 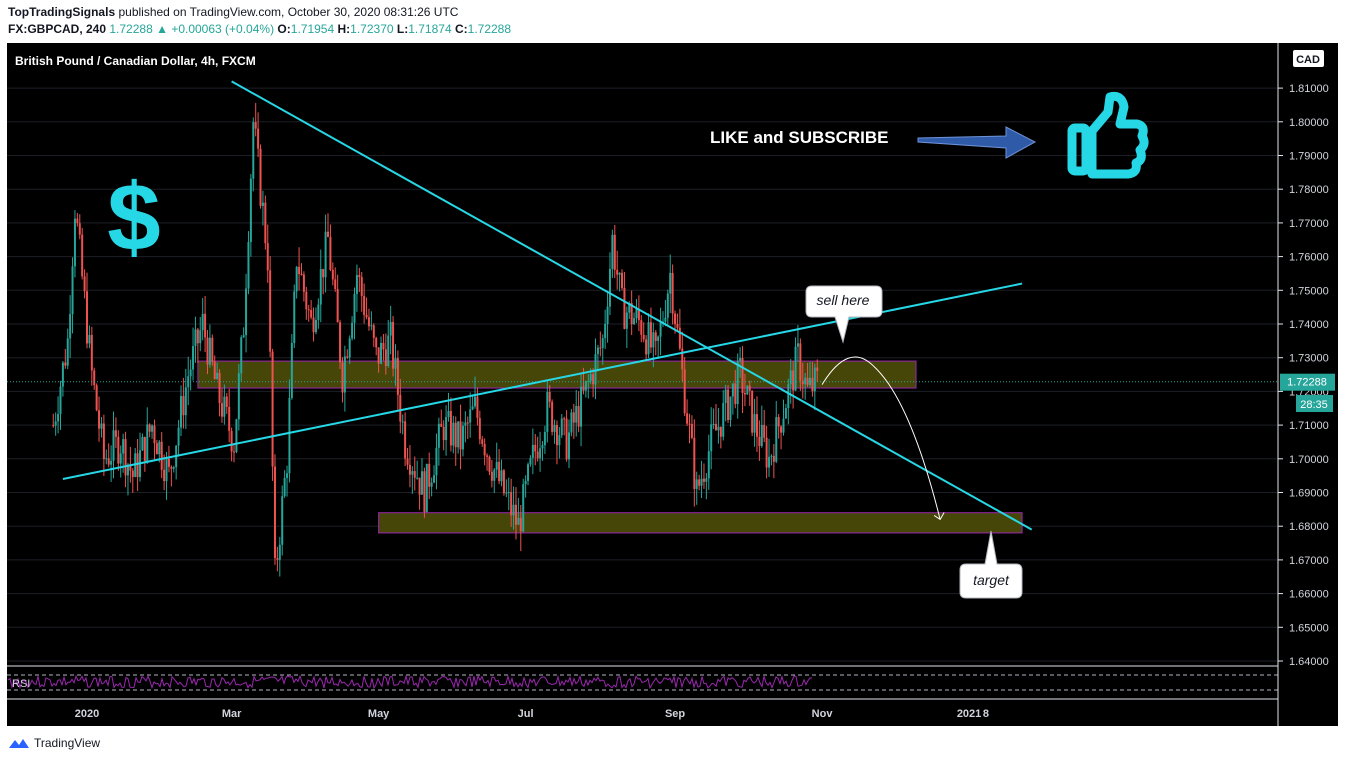 I want to click on price-tick-label: 1.73000, so click(x=1309, y=359).